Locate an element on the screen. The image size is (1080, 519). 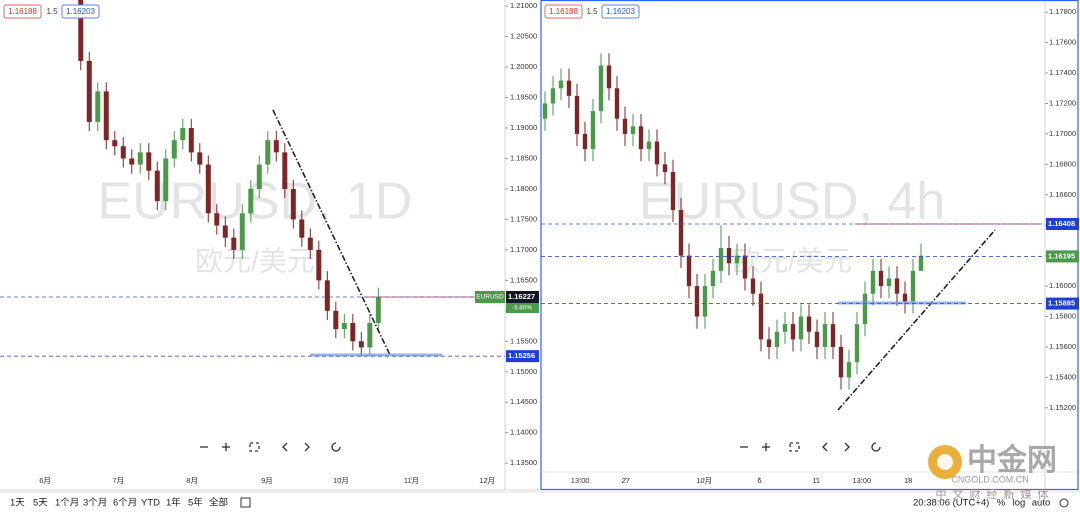
y-tick-label: 1.15200 is located at coordinates (1062, 407).